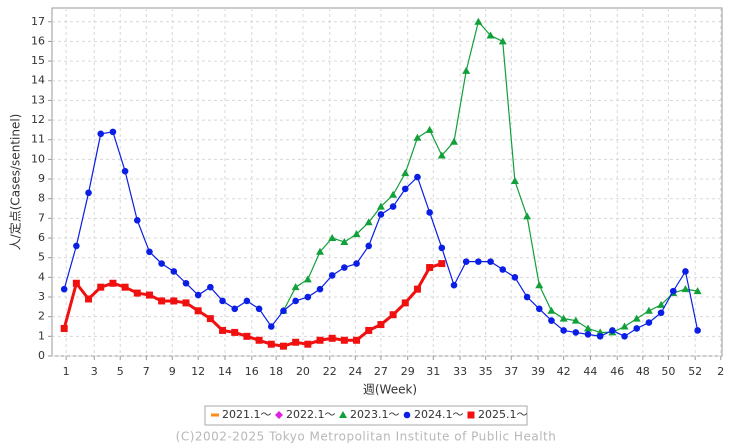  I want to click on x-tick-label: 33, so click(460, 371).